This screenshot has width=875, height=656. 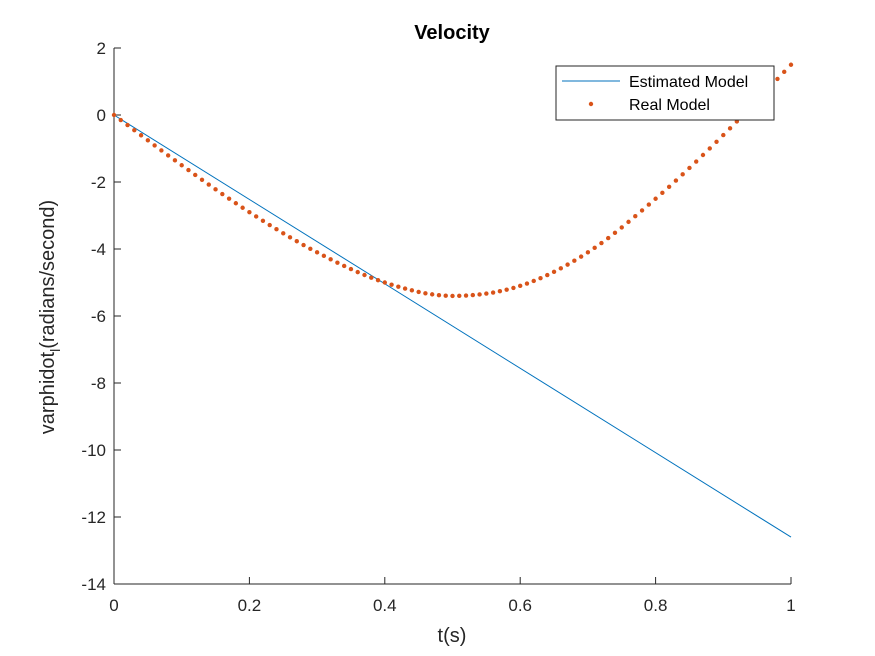 I want to click on legend-box, so click(x=665, y=93).